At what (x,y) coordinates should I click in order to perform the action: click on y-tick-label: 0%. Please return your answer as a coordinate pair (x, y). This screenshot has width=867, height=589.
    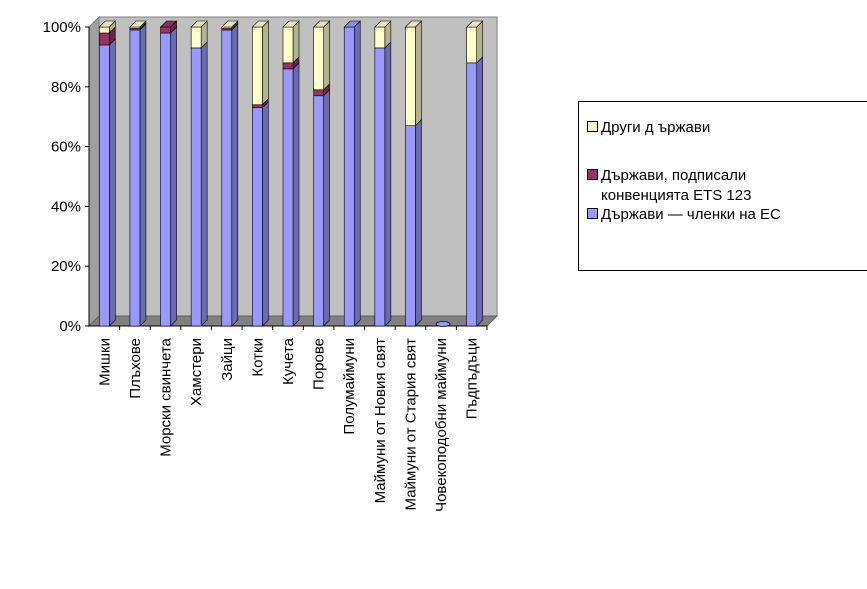
    Looking at the image, I should click on (70, 326).